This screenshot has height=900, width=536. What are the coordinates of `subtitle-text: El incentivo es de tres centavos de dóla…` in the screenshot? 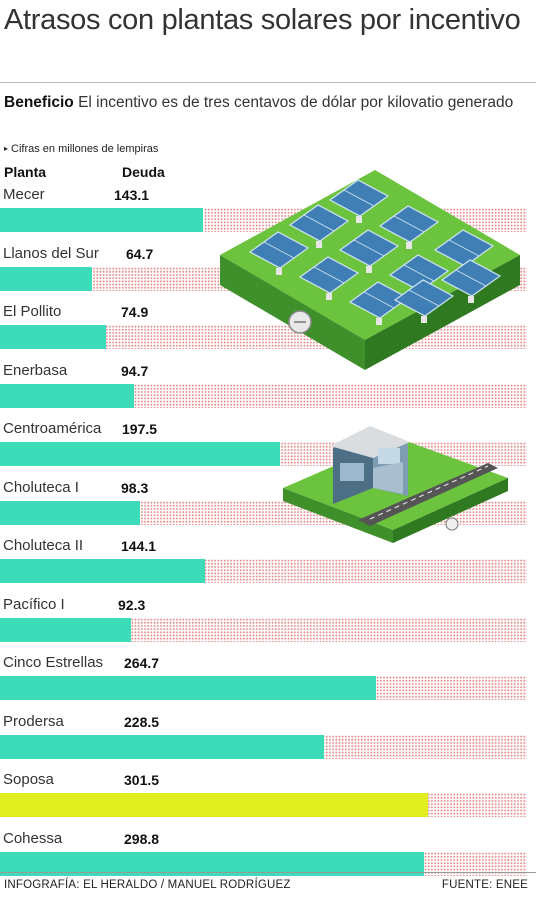 It's located at (296, 102).